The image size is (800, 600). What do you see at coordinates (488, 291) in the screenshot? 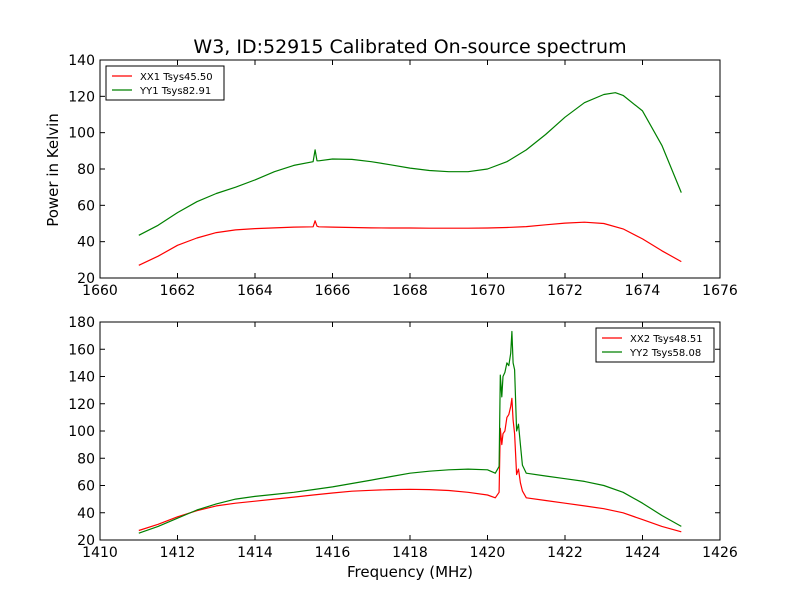
I see `x-tick-label: 1670` at bounding box center [488, 291].